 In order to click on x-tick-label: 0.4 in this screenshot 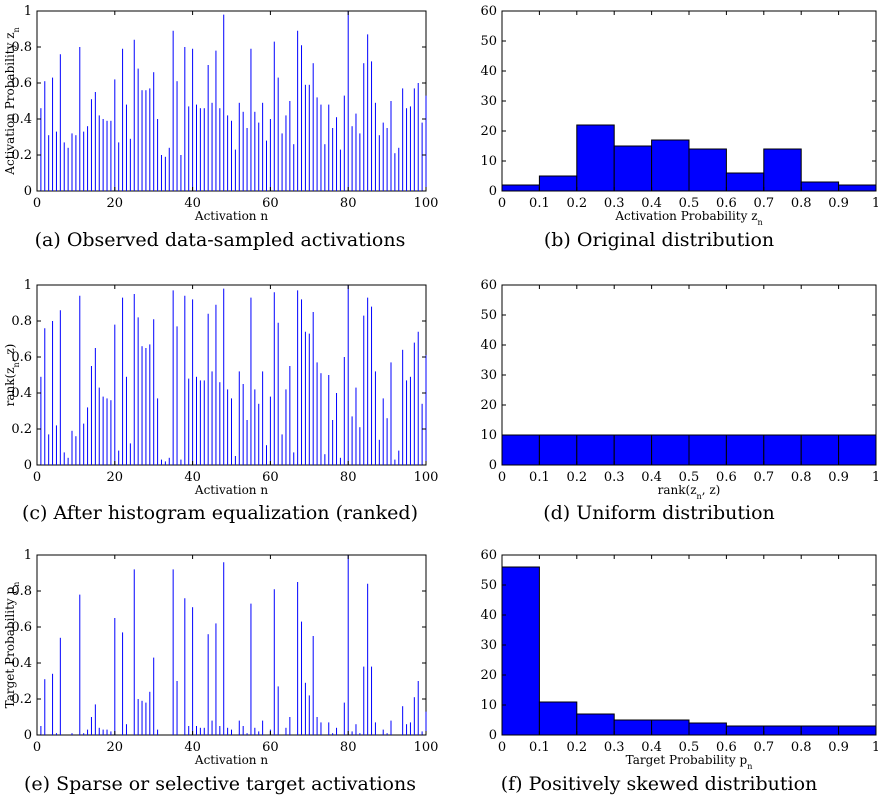, I will do `click(651, 203)`.